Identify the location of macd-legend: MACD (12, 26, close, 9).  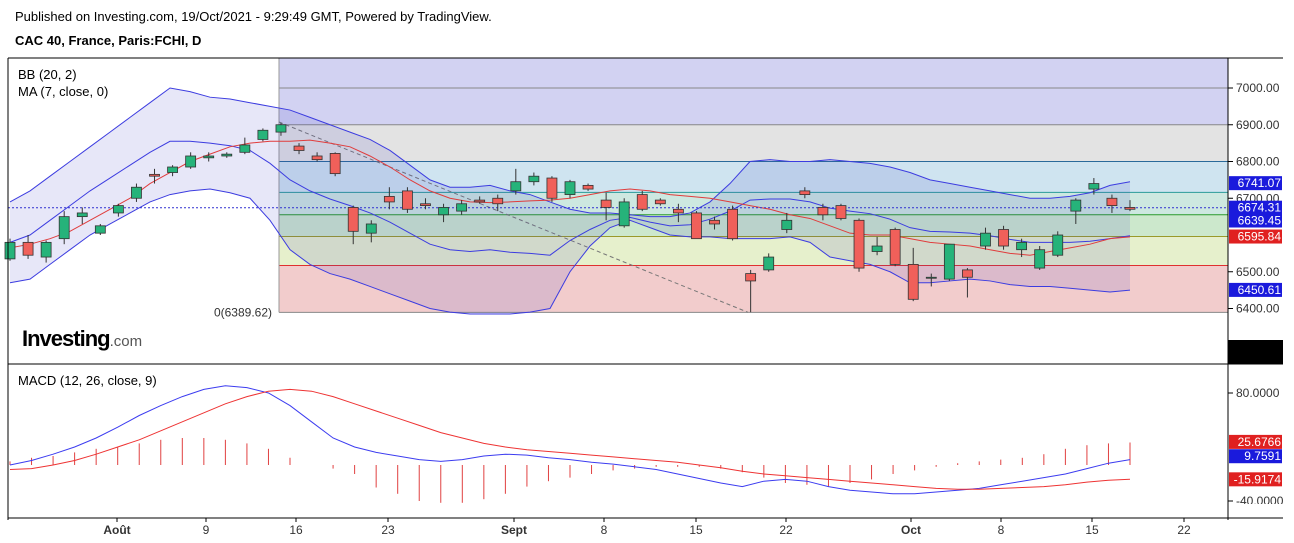
(87, 380).